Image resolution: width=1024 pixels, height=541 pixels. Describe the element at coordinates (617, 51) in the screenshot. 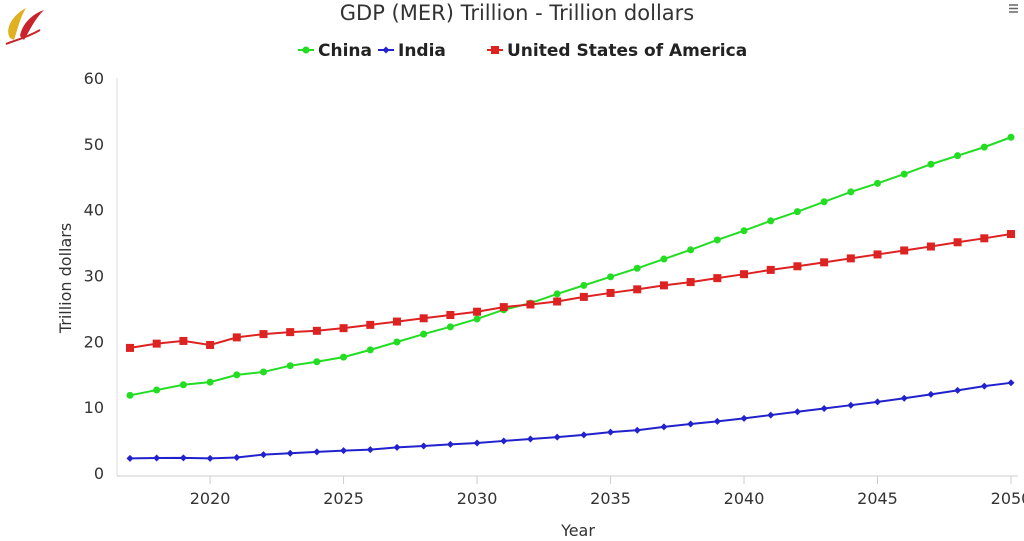

I see `legend-item-united-states-of-america: United States of America` at that location.